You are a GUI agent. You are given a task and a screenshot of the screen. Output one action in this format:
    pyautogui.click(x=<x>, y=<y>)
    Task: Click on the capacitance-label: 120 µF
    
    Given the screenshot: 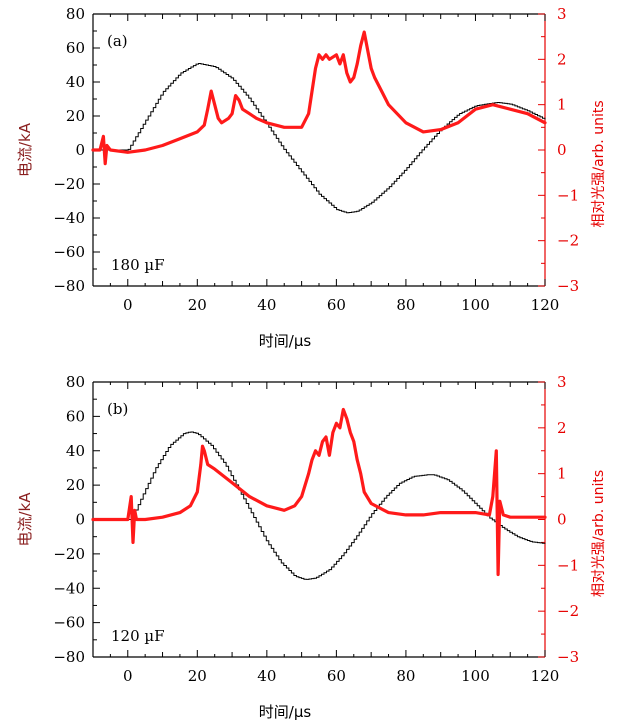 What is the action you would take?
    pyautogui.click(x=138, y=636)
    